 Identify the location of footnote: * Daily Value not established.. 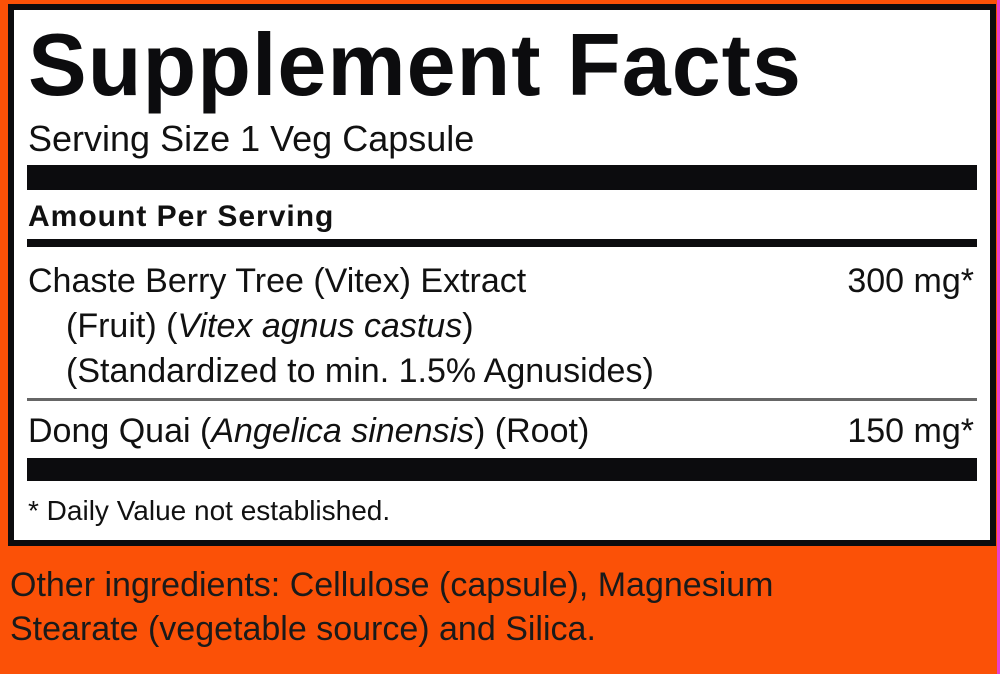
(209, 510).